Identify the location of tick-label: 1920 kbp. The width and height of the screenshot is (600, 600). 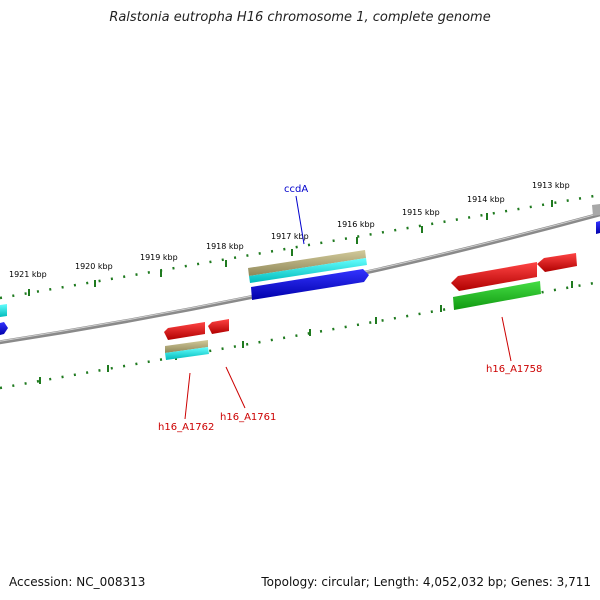
(94, 266).